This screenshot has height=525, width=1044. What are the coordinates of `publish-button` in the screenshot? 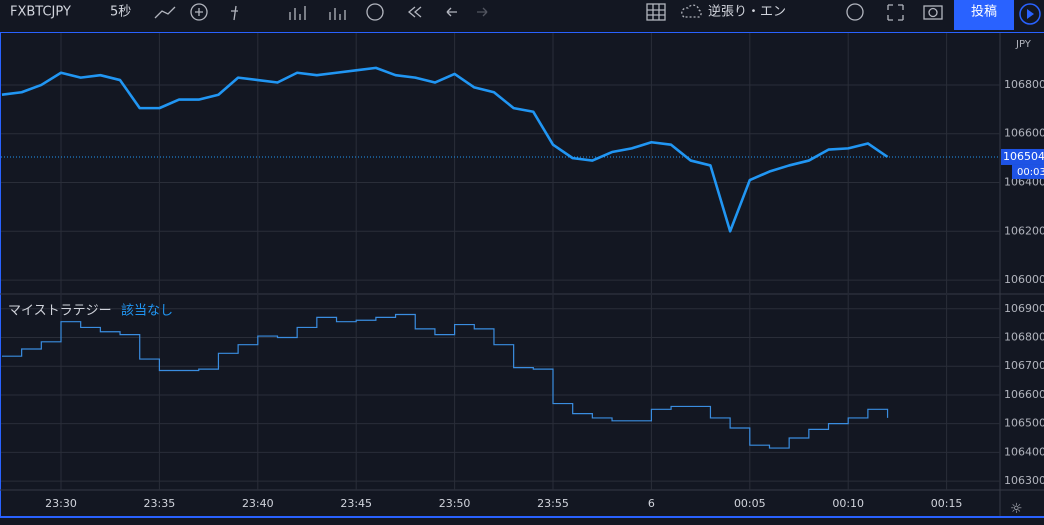 It's located at (984, 15).